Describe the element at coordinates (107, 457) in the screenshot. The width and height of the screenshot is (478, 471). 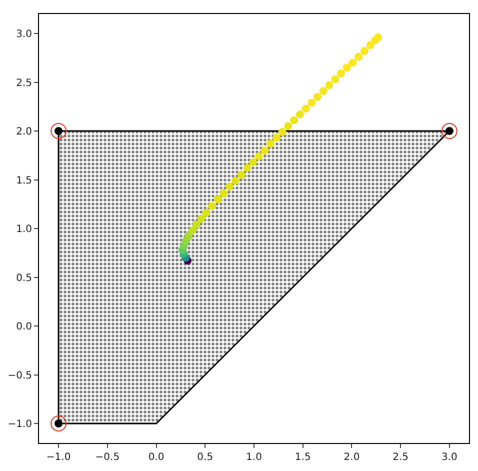
I see `x-tick-label: −0.5` at that location.